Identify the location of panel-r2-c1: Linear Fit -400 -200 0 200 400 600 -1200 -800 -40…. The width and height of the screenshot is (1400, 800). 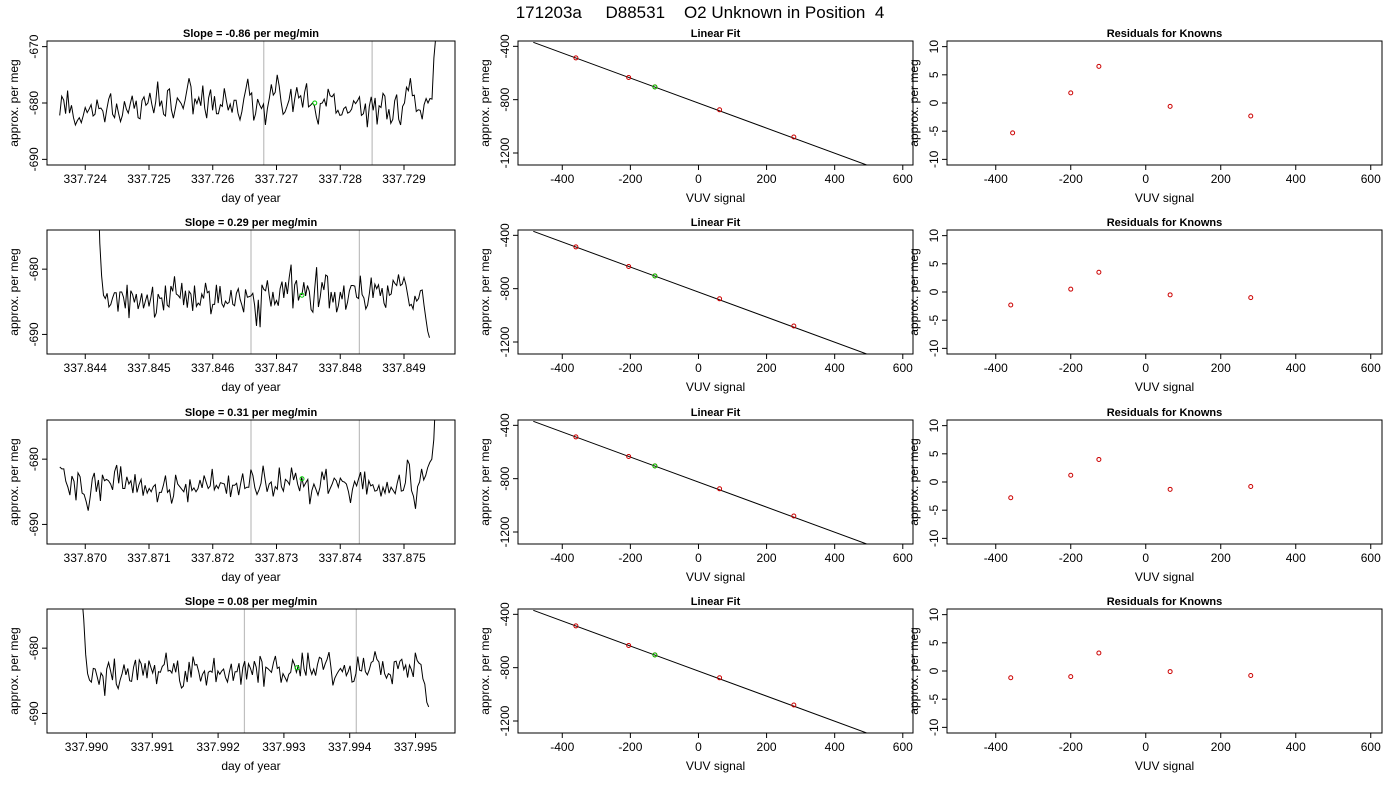
(696, 495).